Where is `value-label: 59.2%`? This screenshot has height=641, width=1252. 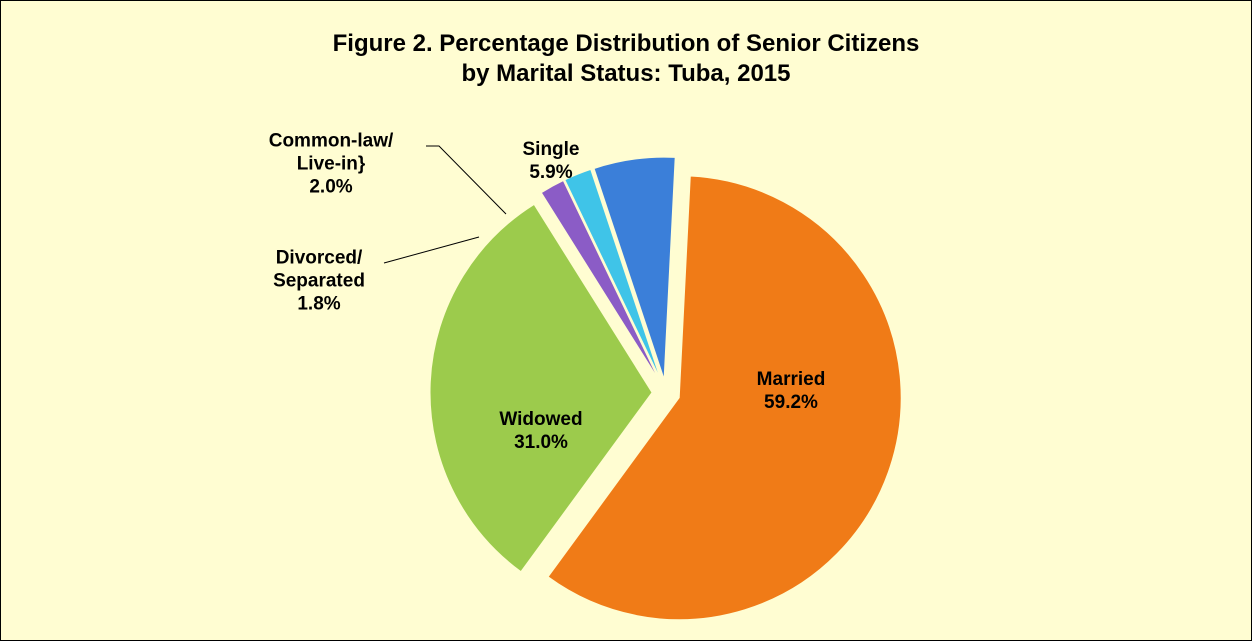
value-label: 59.2% is located at coordinates (791, 402).